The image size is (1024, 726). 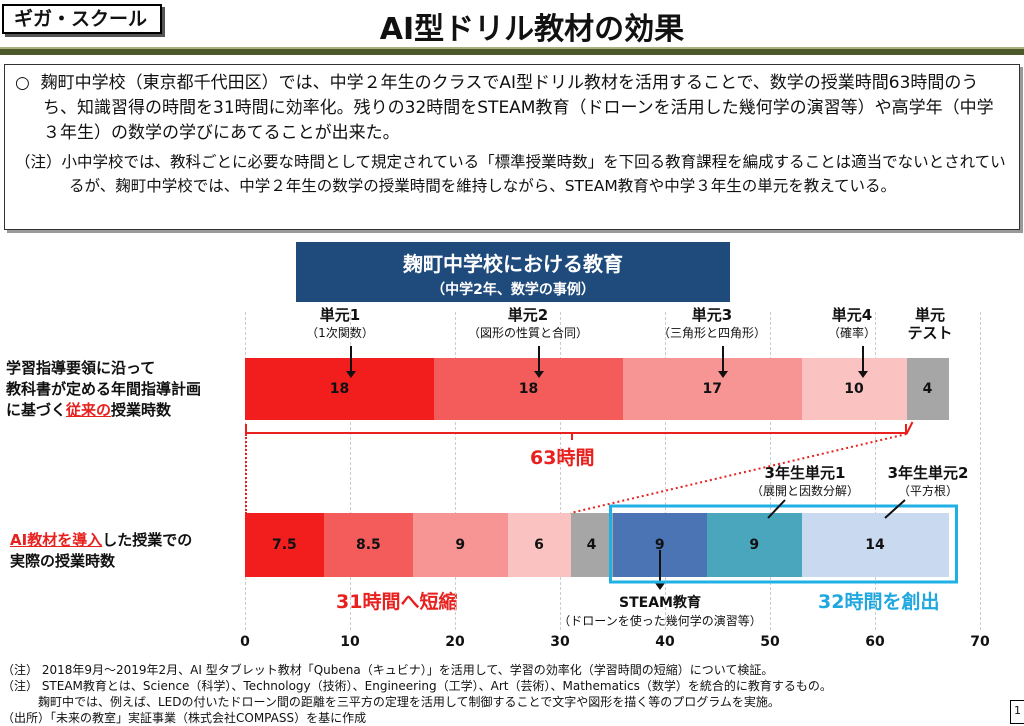 I want to click on x-tick-label: 70, so click(x=980, y=642).